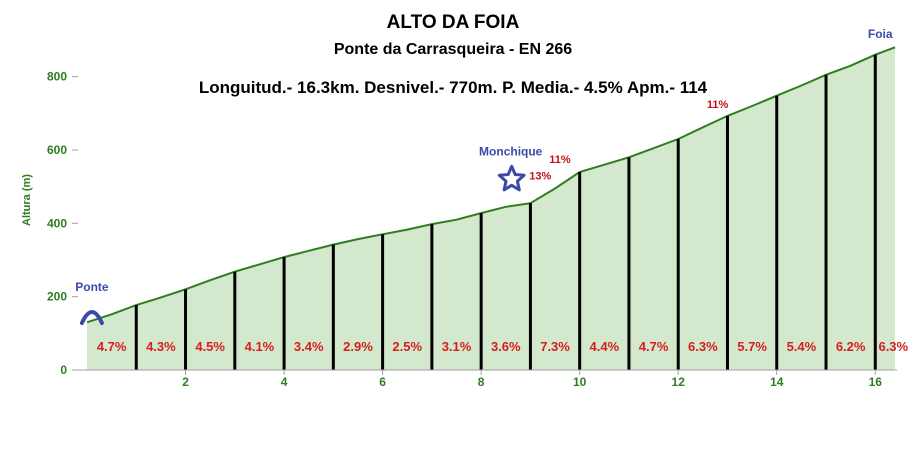 The height and width of the screenshot is (460, 919). What do you see at coordinates (752, 346) in the screenshot?
I see `segment-gradient-label: 5.7%` at bounding box center [752, 346].